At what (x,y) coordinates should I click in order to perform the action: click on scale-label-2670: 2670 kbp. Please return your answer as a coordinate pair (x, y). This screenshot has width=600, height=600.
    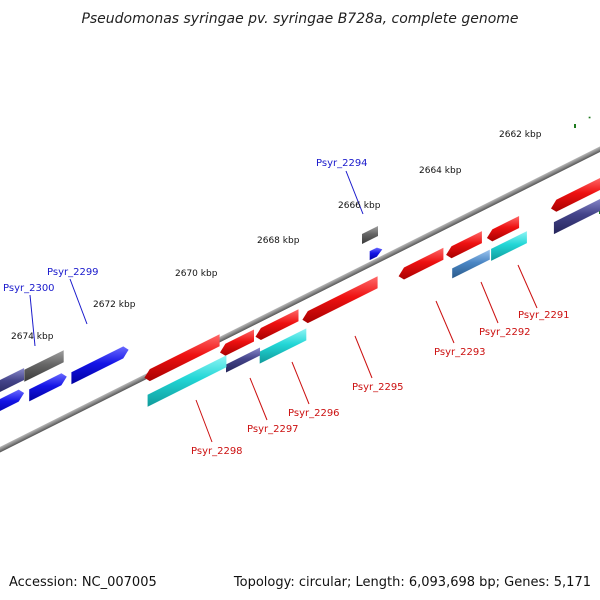
    Looking at the image, I should click on (196, 274).